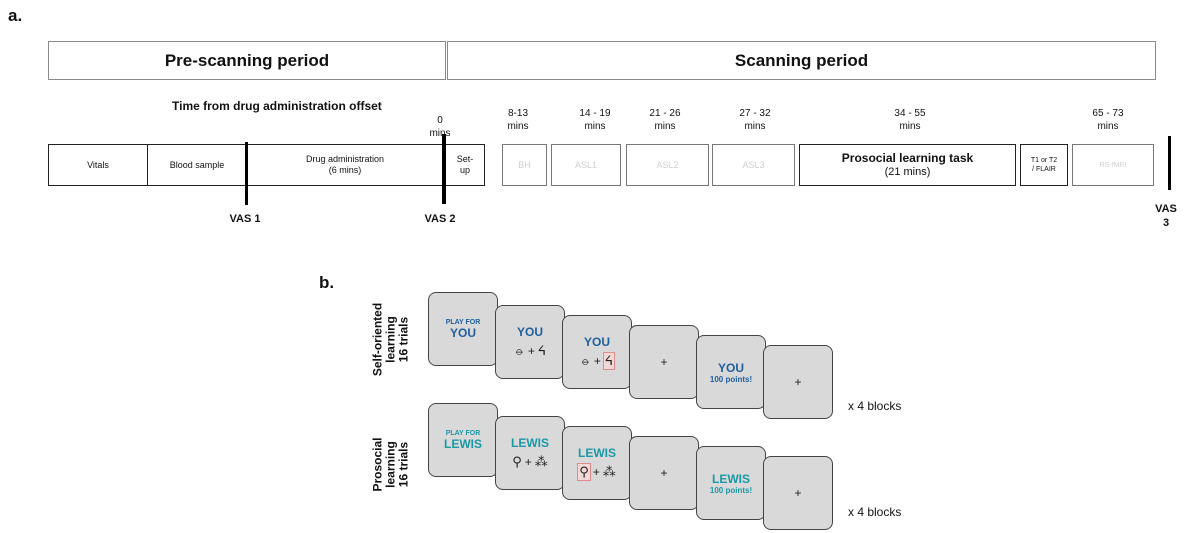 The width and height of the screenshot is (1184, 533). Describe the element at coordinates (586, 165) in the screenshot. I see `box-asl1: ASL1` at that location.